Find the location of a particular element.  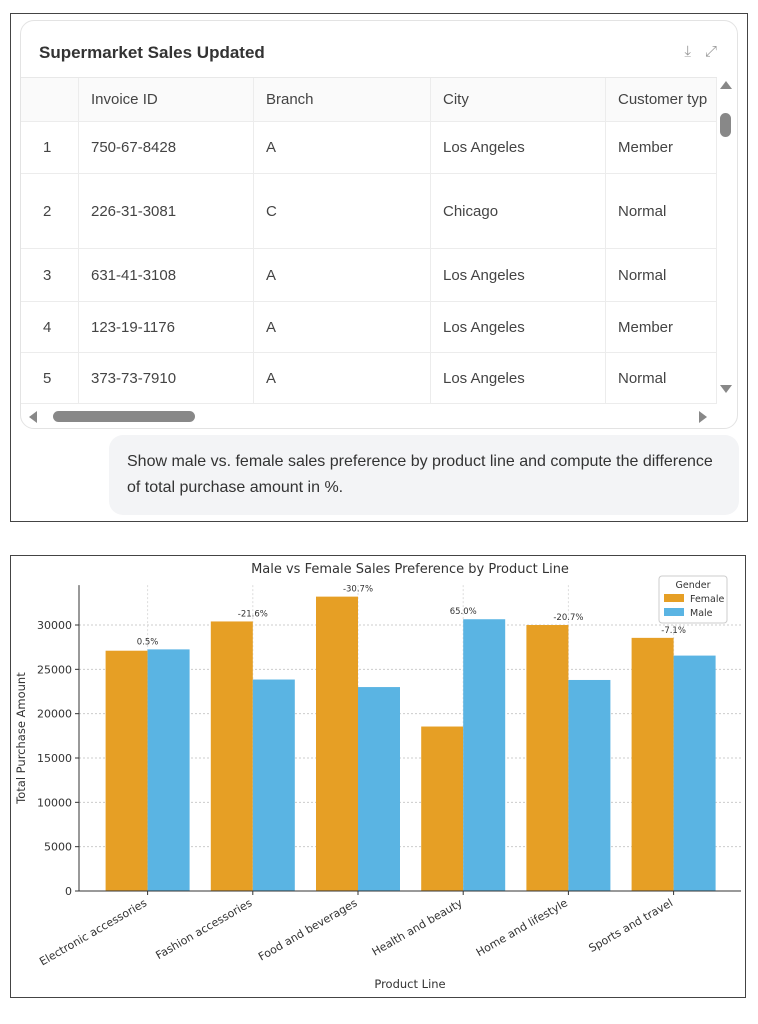

table-cell: 750-67-8428 is located at coordinates (166, 147).